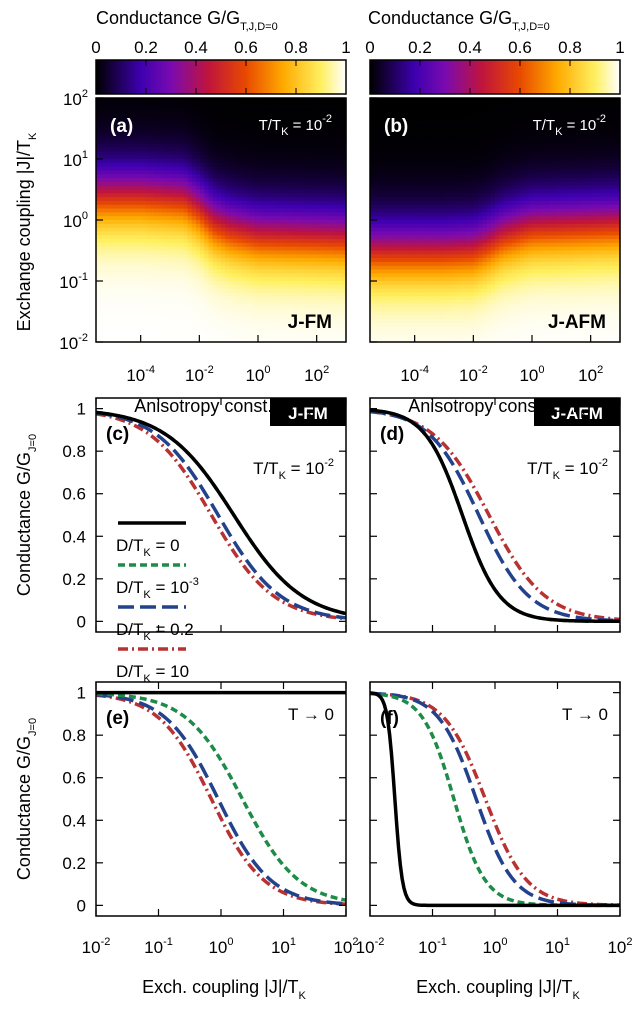 This screenshot has height=1011, width=634. I want to click on tick-exponent: 0, so click(85, 216).